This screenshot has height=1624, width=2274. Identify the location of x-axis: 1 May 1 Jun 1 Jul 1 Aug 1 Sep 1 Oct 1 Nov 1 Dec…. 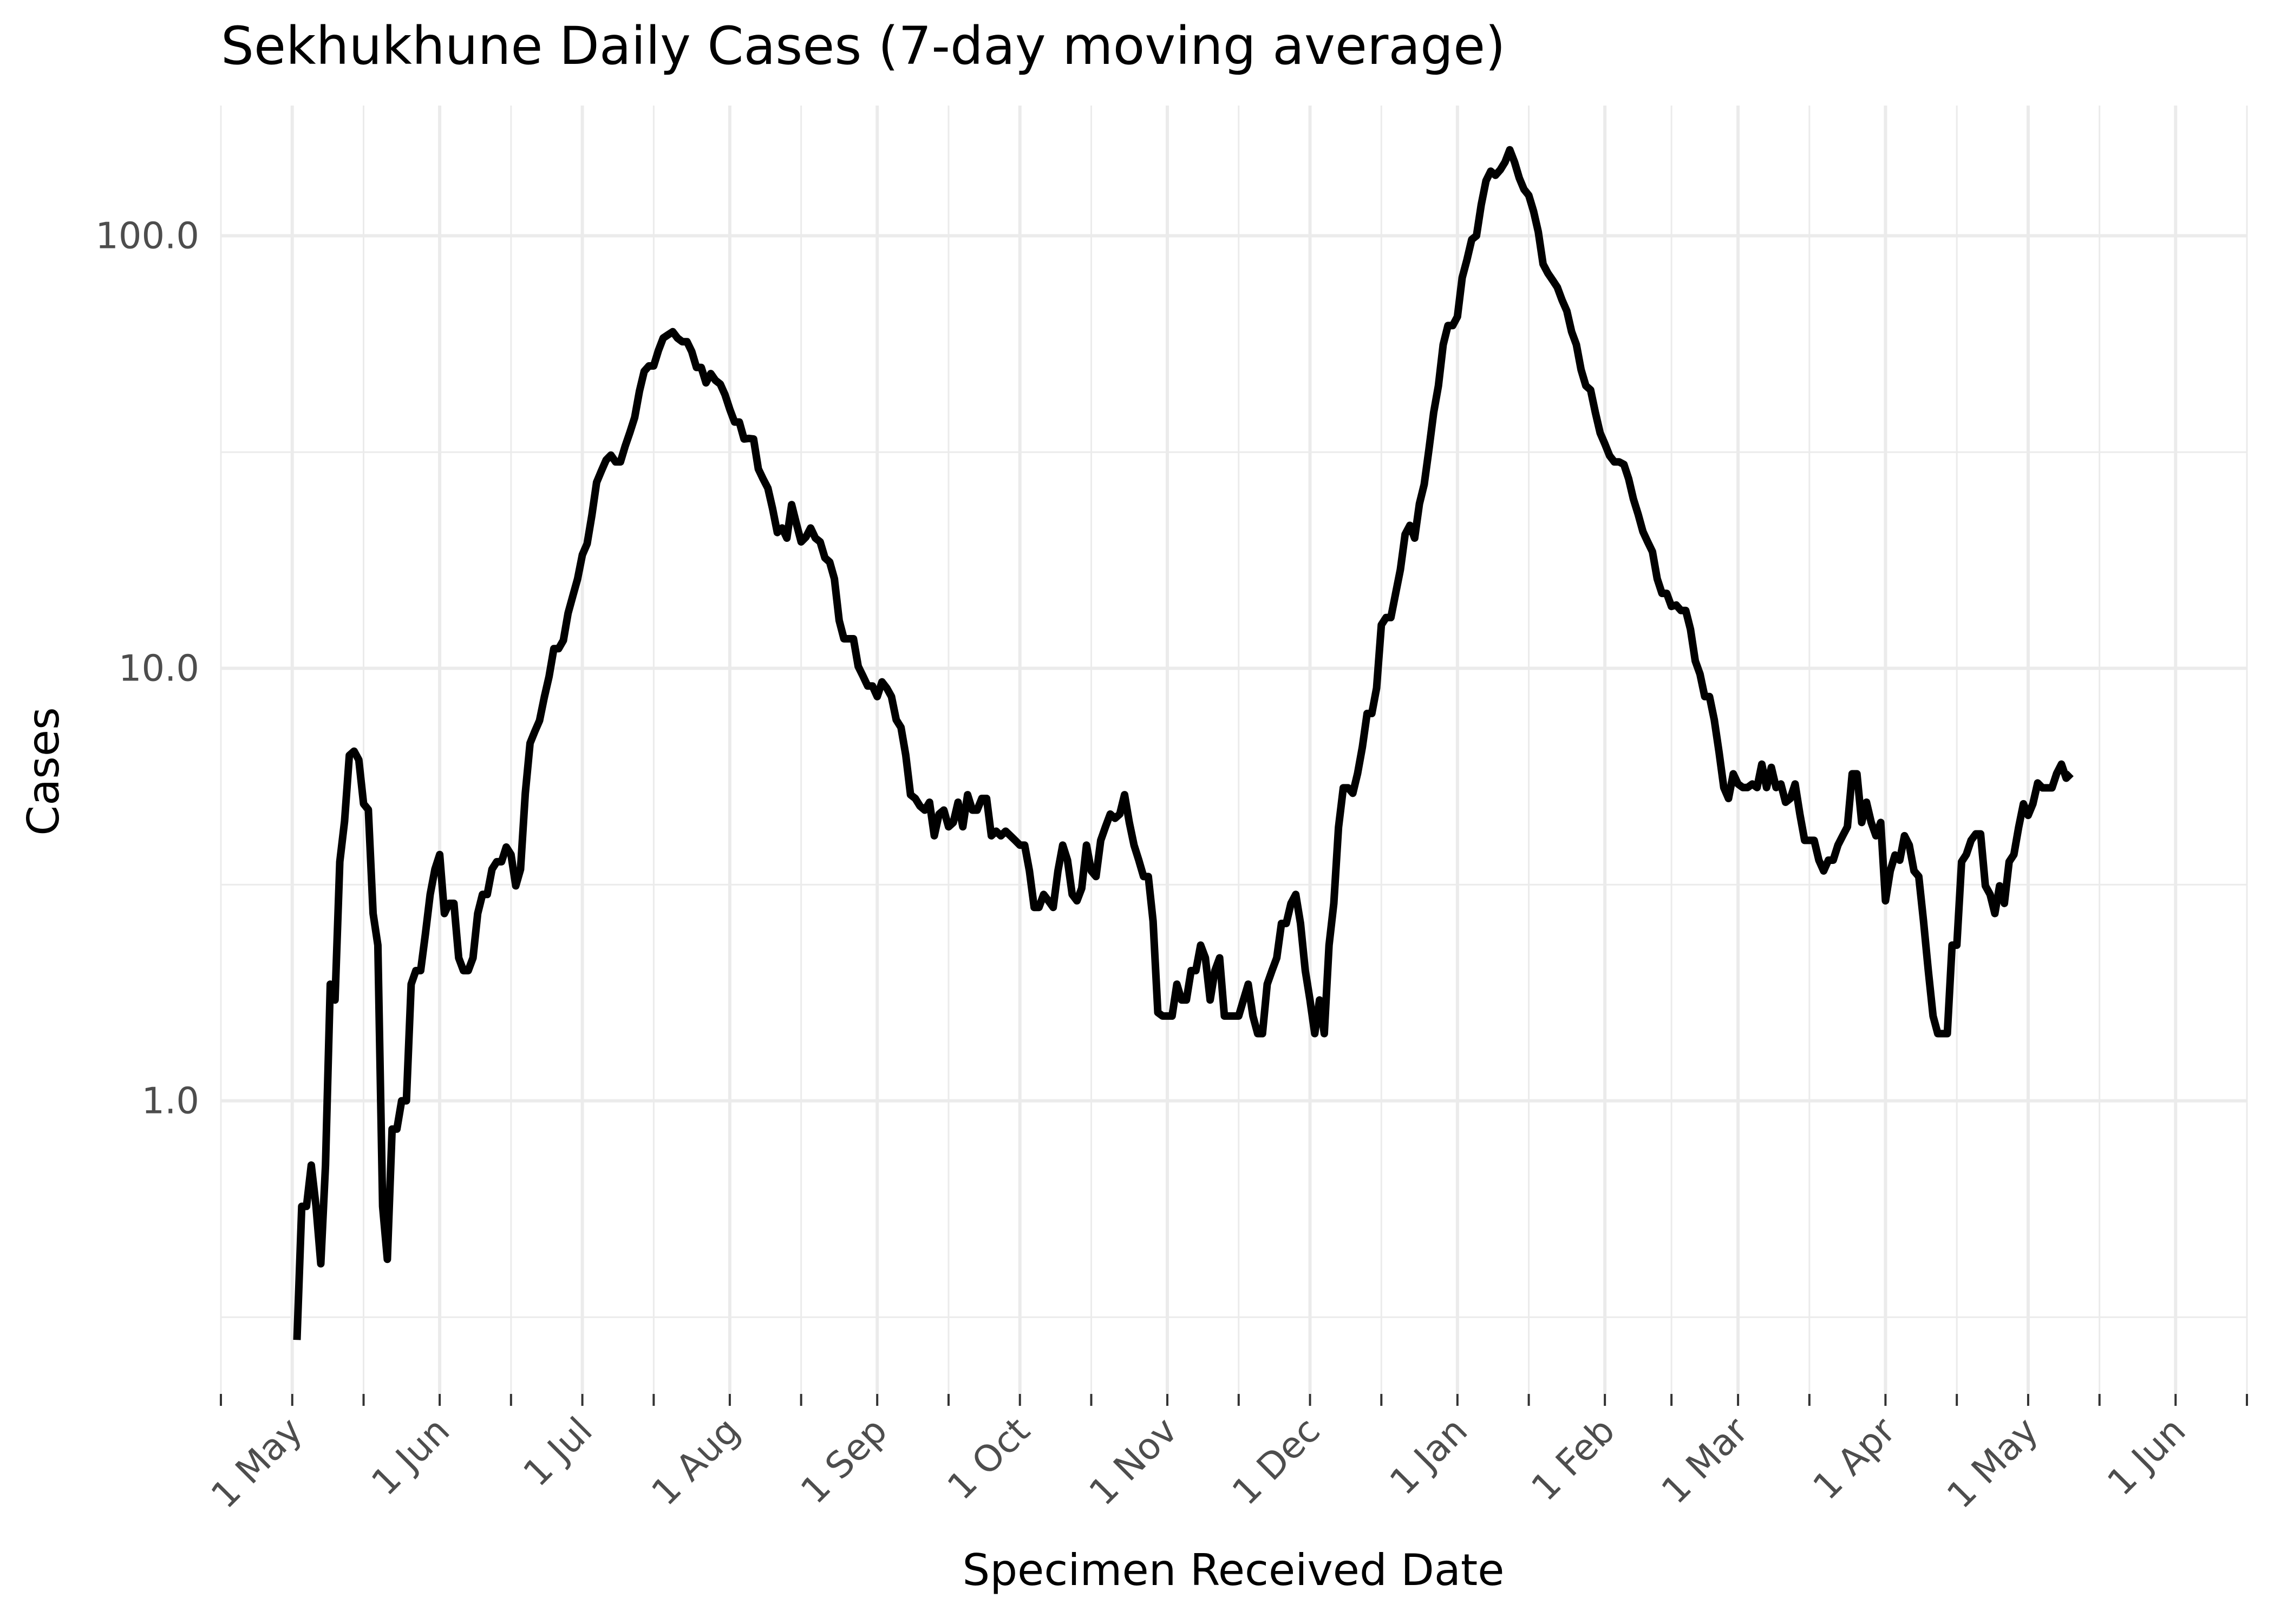
(1225, 1455).